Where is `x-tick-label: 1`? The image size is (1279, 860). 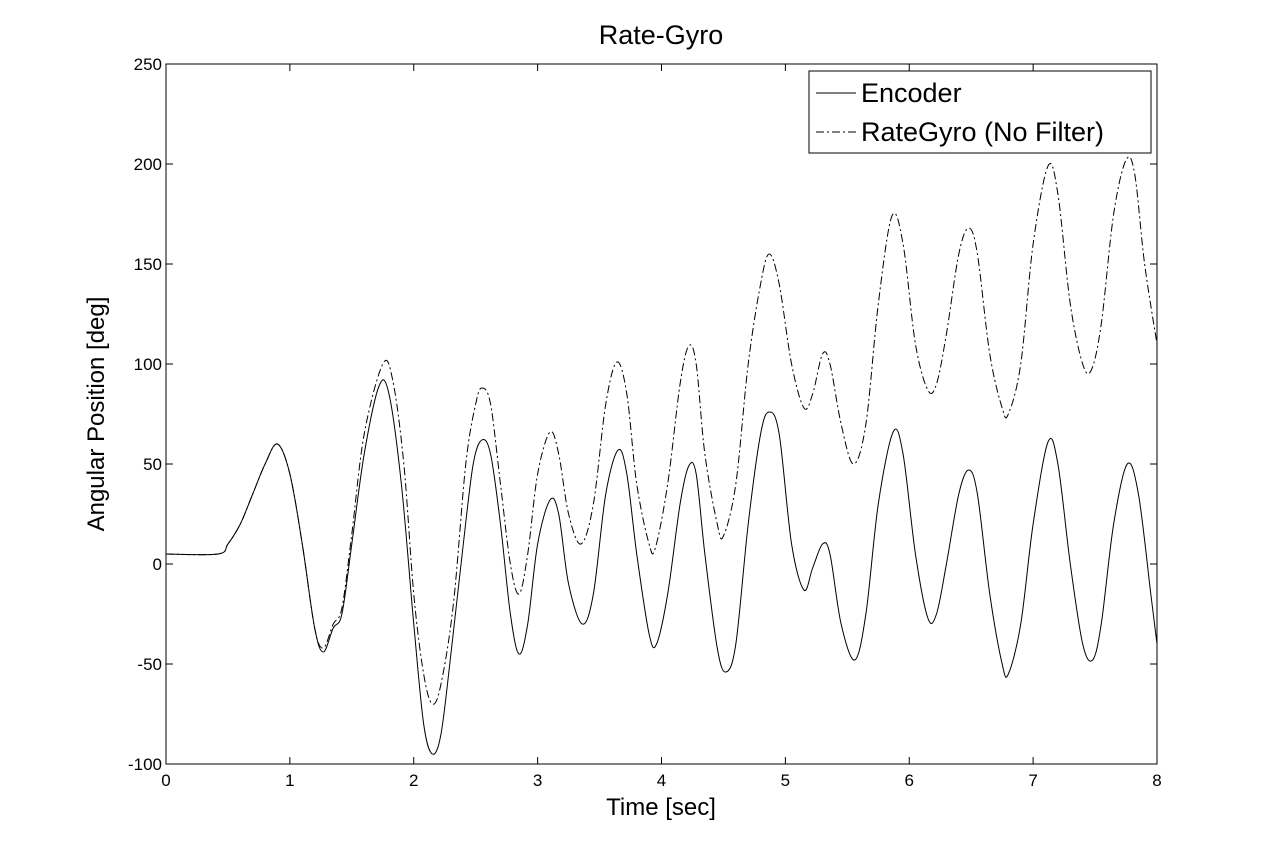
x-tick-label: 1 is located at coordinates (289, 780).